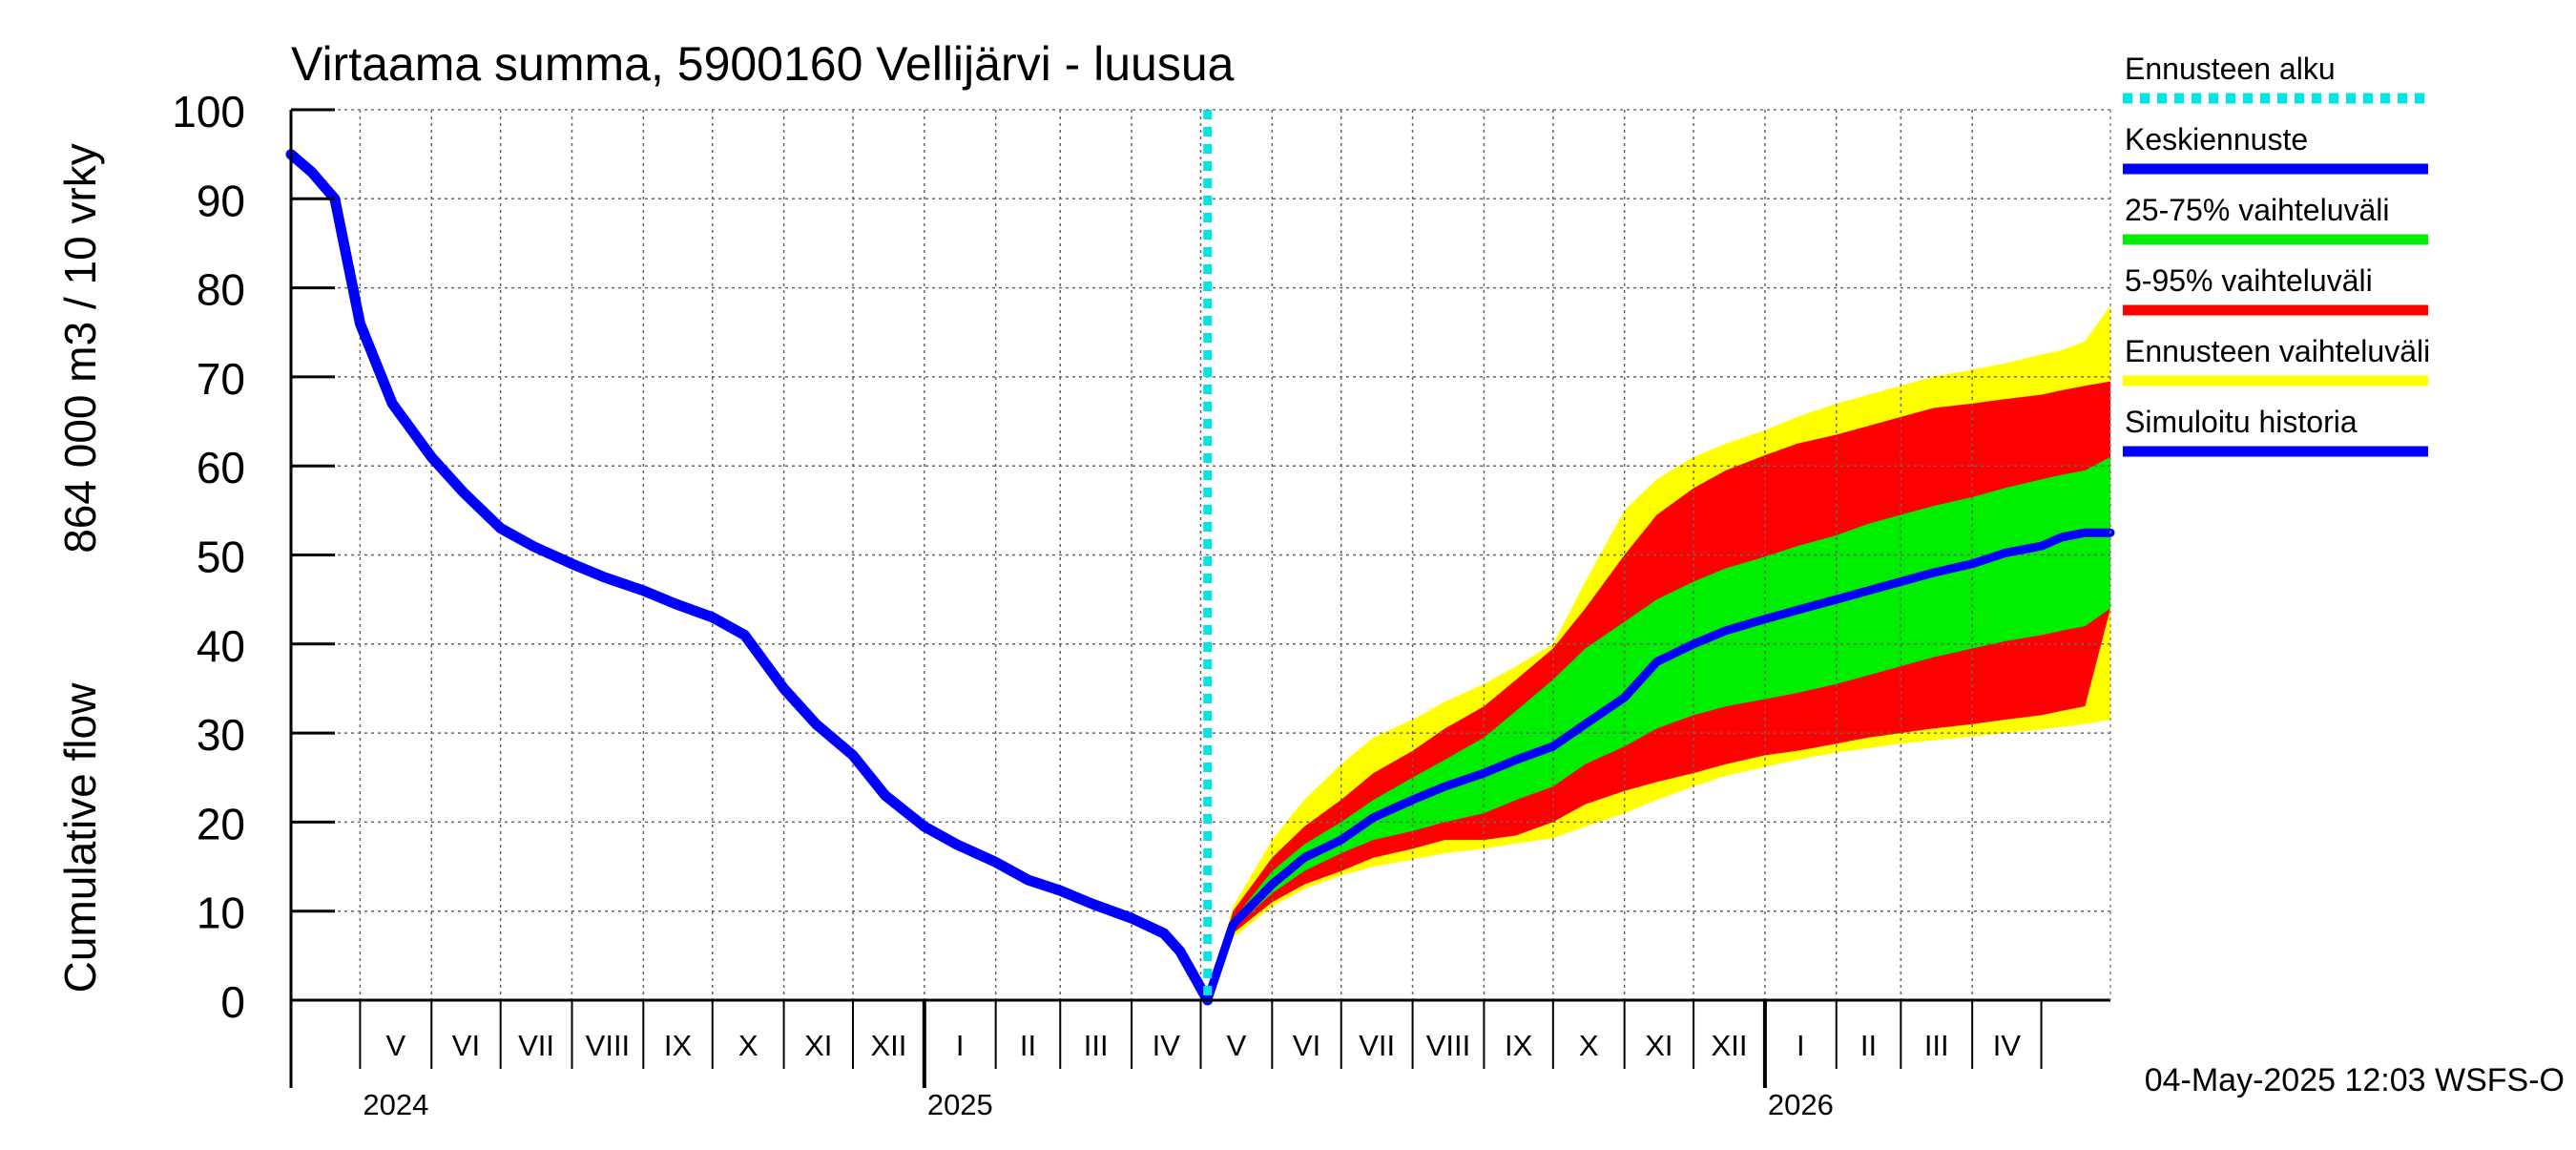  I want to click on year-label: 2026, so click(1801, 1104).